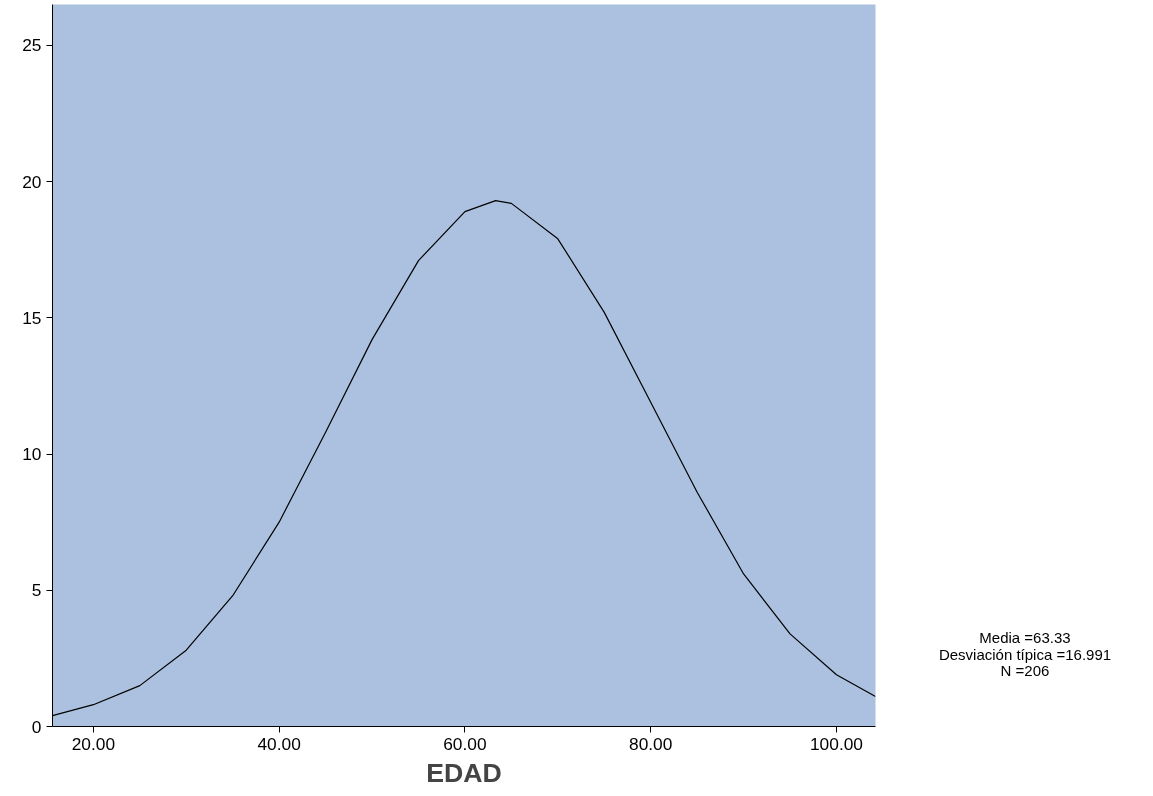 The height and width of the screenshot is (796, 1153). What do you see at coordinates (1024, 671) in the screenshot?
I see `text: N =206` at bounding box center [1024, 671].